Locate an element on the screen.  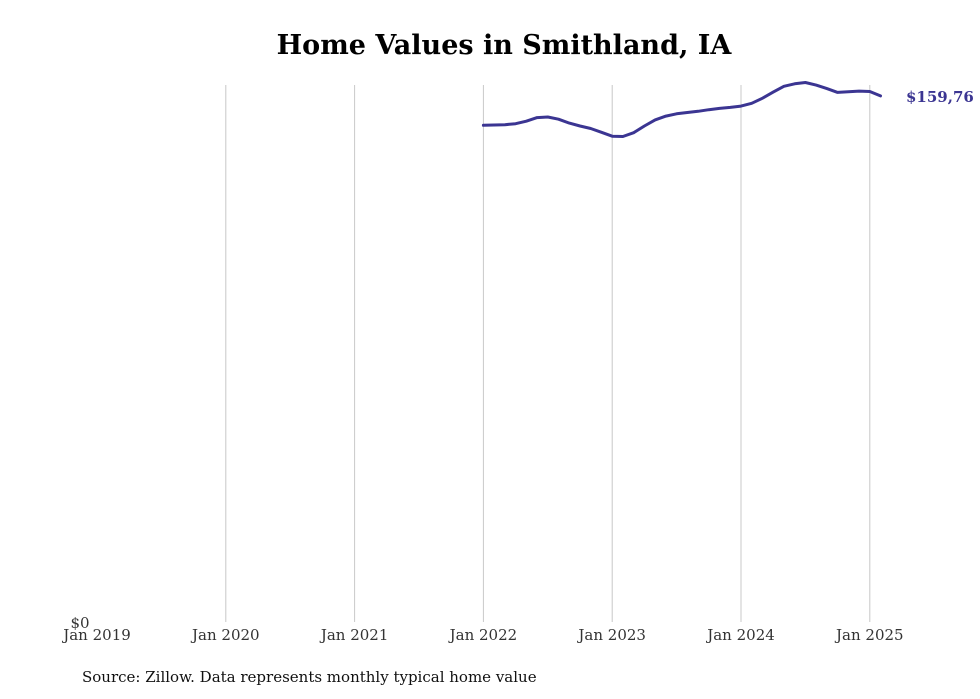
x-tick-label: Jan 2022 is located at coordinates (483, 635).